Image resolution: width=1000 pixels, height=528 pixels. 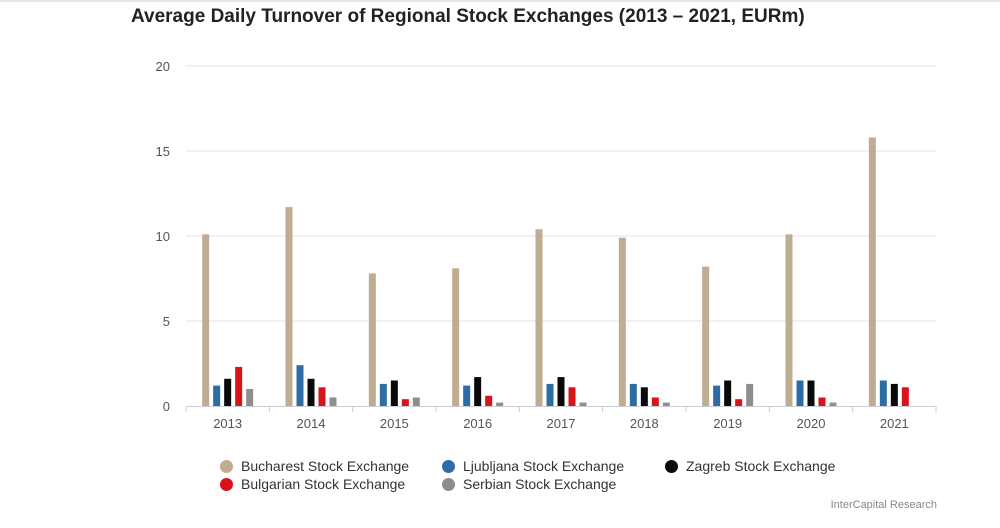 What do you see at coordinates (322, 396) in the screenshot?
I see `bar-bulgarian-2014` at bounding box center [322, 396].